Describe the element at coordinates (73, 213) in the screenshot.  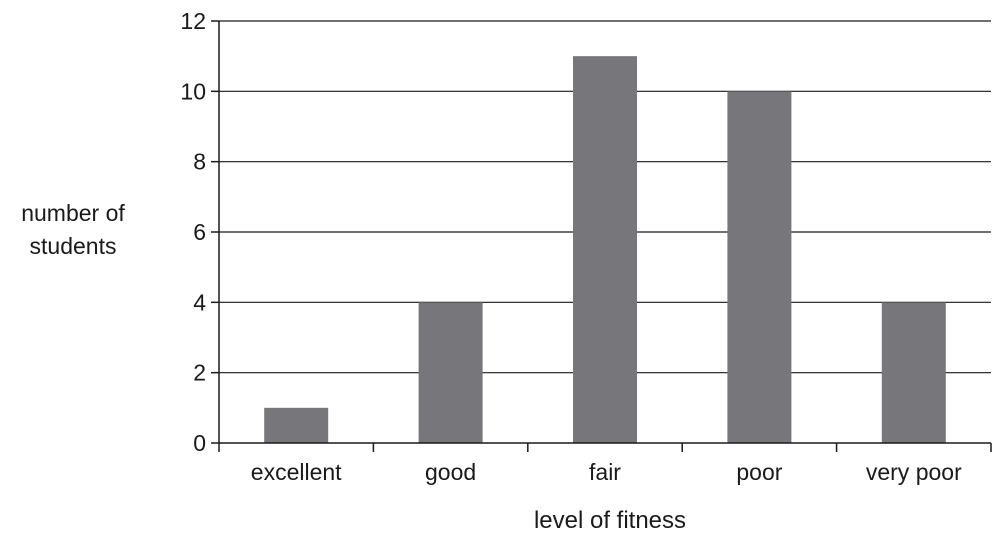
I see `y-axis-label-line-1: number of` at that location.